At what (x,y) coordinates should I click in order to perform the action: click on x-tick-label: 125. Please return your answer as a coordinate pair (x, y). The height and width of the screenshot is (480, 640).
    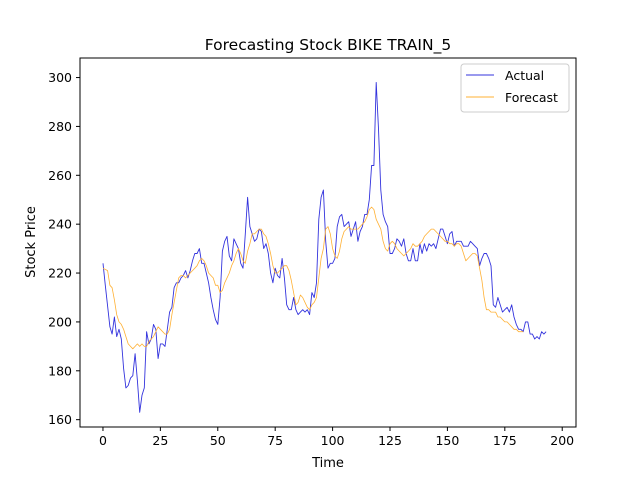
    Looking at the image, I should click on (390, 440).